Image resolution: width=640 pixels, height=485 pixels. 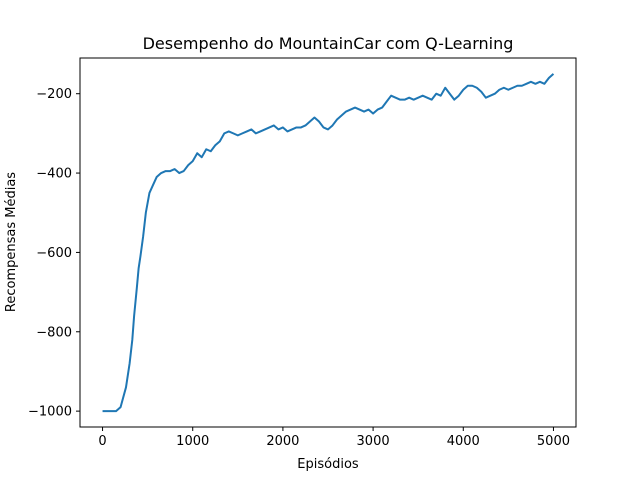 I want to click on y-axis-ticks: −1000 −800 −600 −400 −200, so click(x=54, y=253).